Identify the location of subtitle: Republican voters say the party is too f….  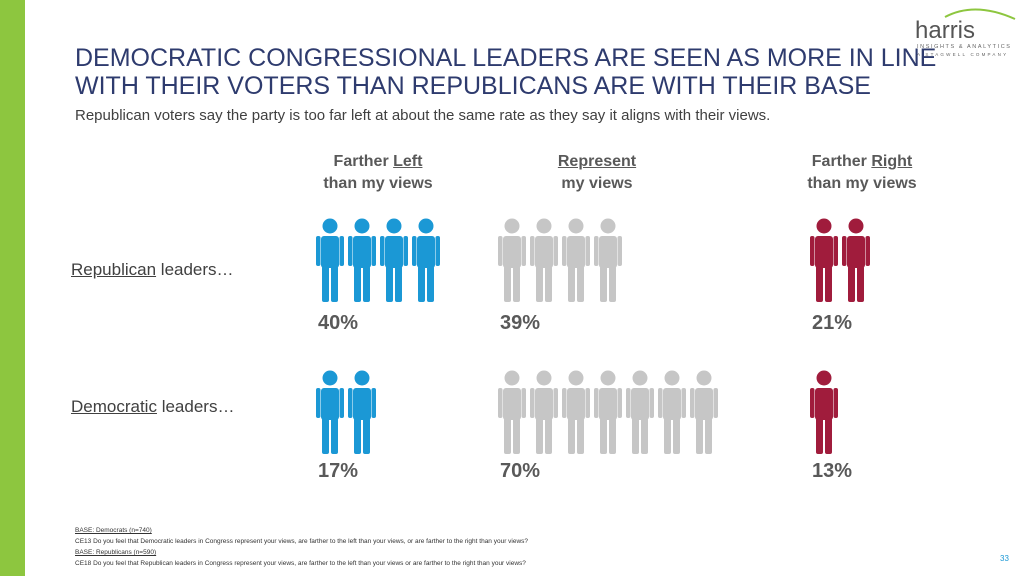
(423, 115).